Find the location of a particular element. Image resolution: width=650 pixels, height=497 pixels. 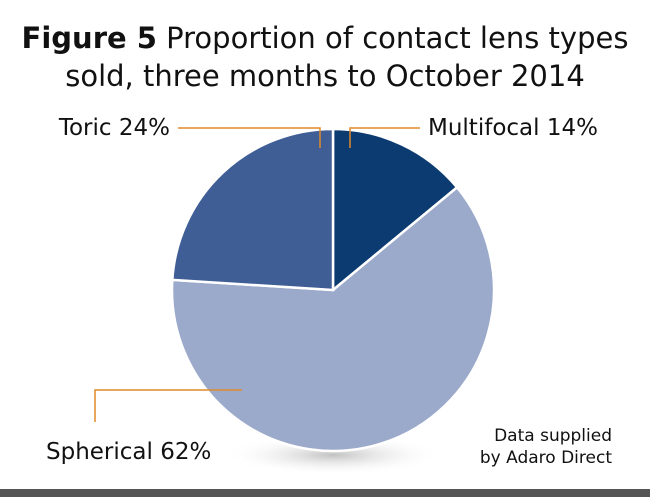

value-label: 62% is located at coordinates (185, 452).